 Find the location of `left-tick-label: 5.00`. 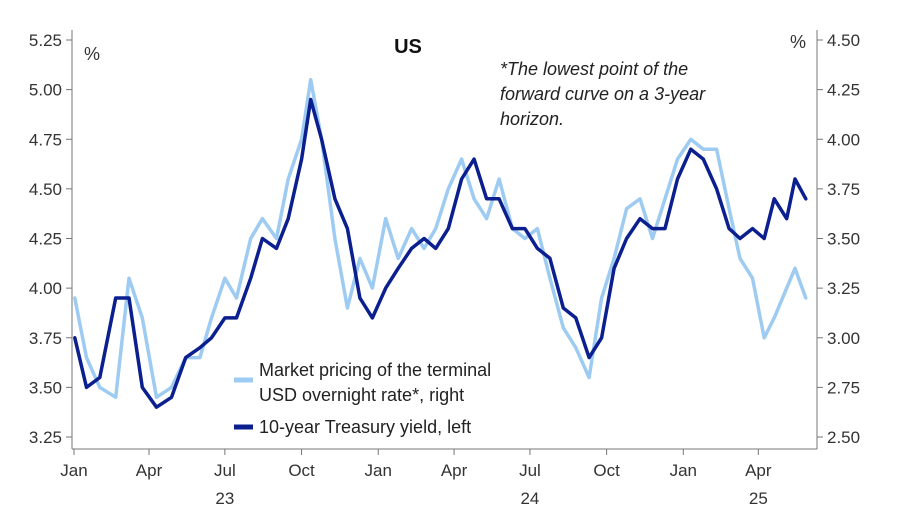

left-tick-label: 5.00 is located at coordinates (45, 90).